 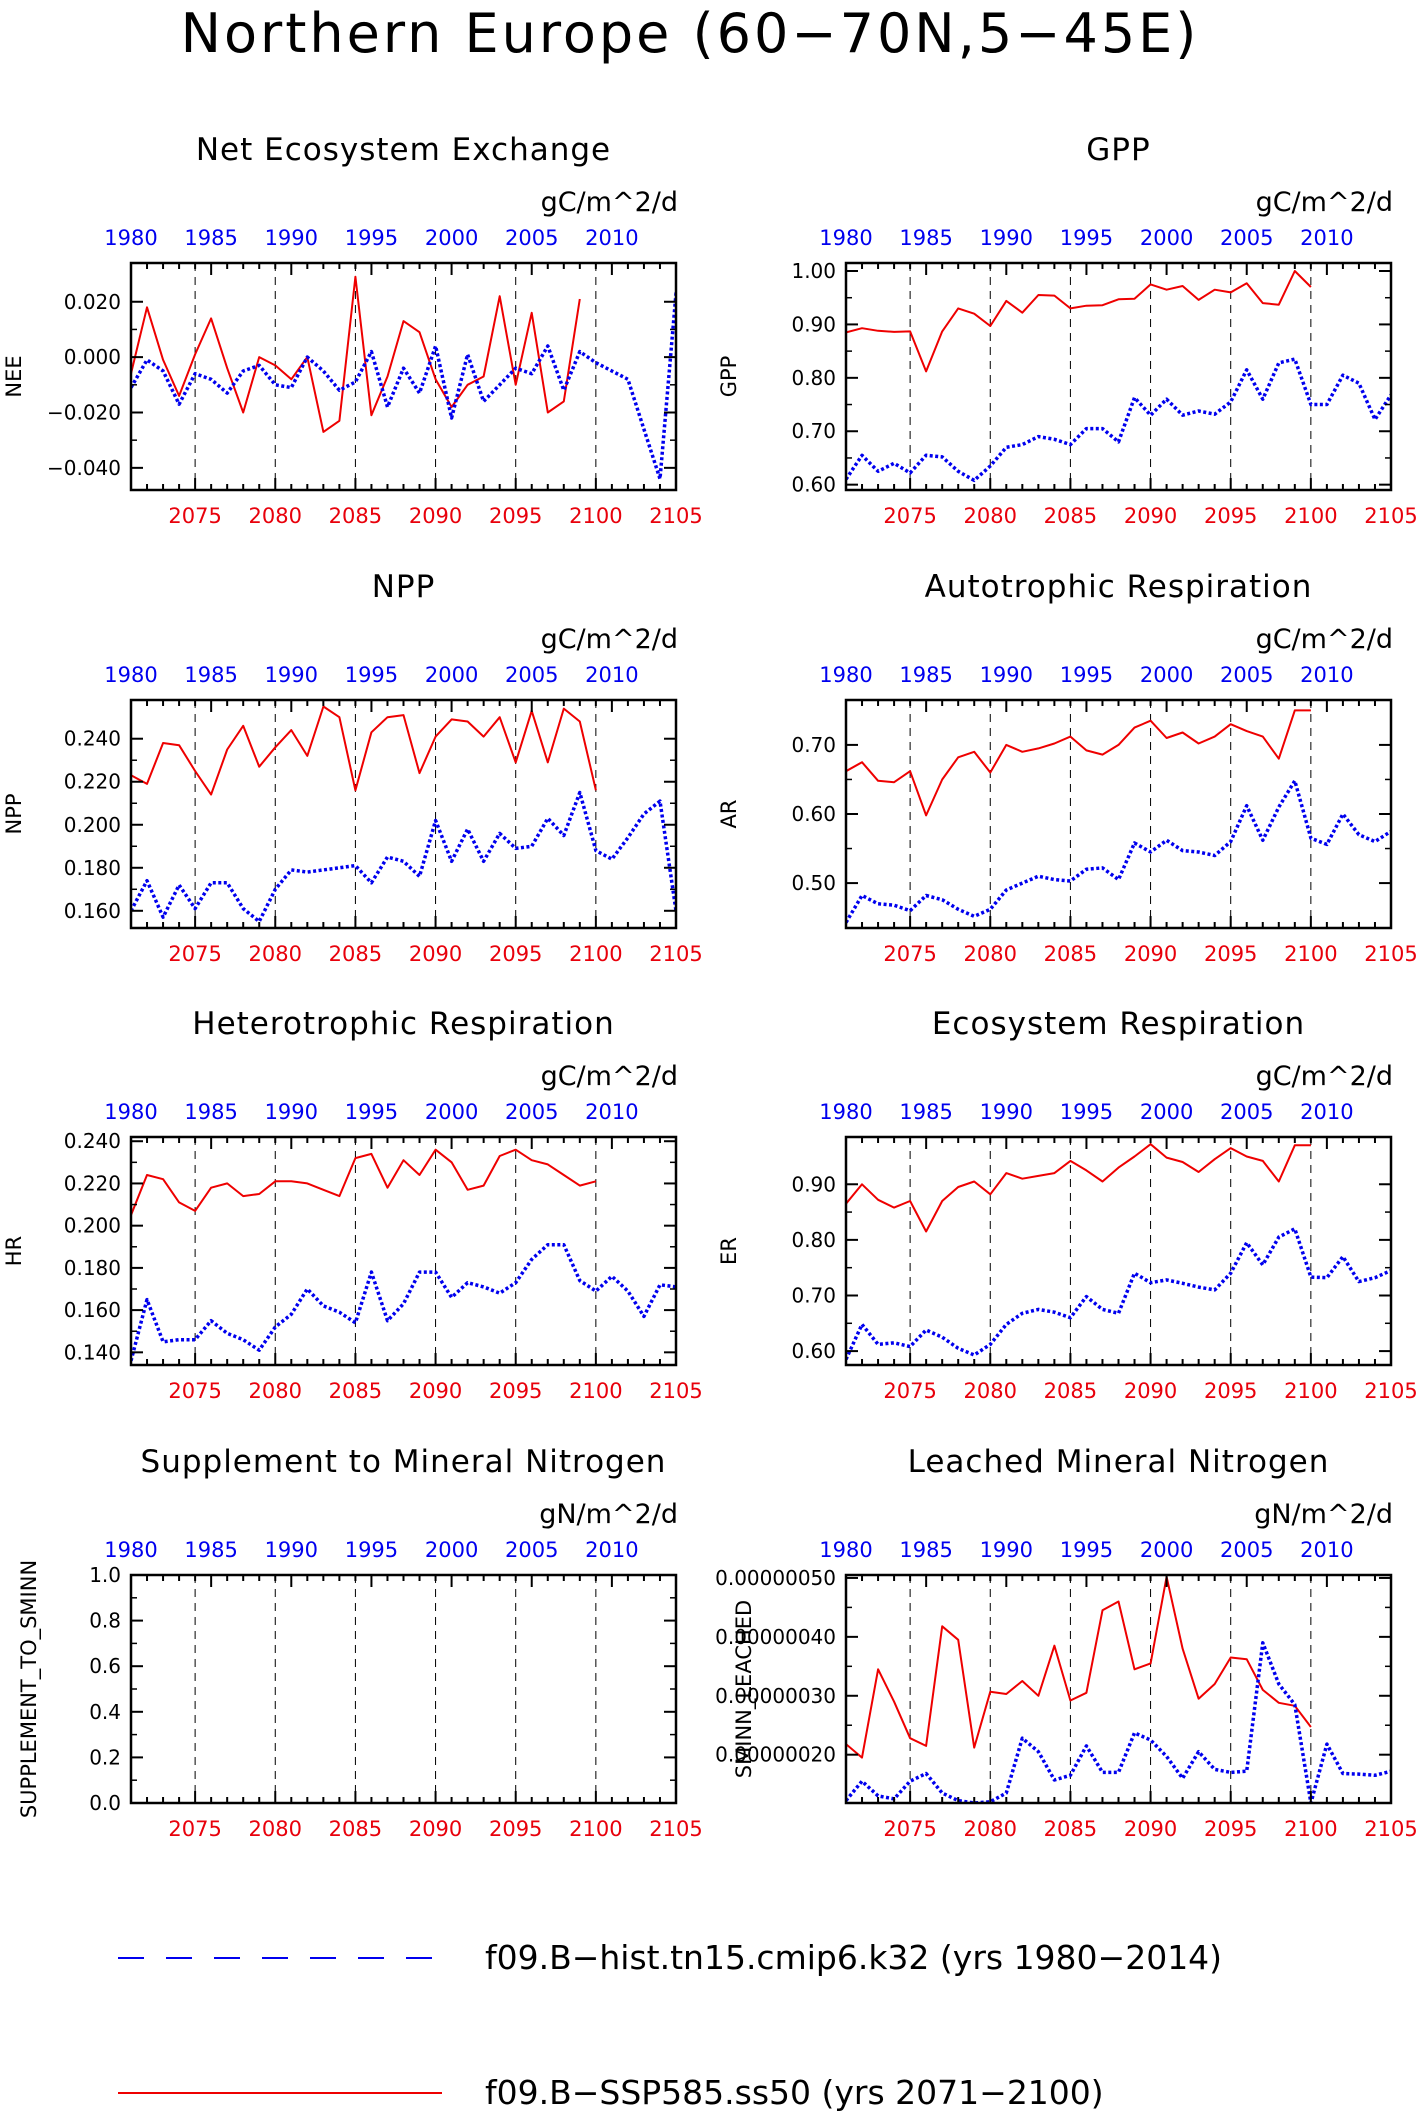 I want to click on panel-title: NPP, so click(x=404, y=587).